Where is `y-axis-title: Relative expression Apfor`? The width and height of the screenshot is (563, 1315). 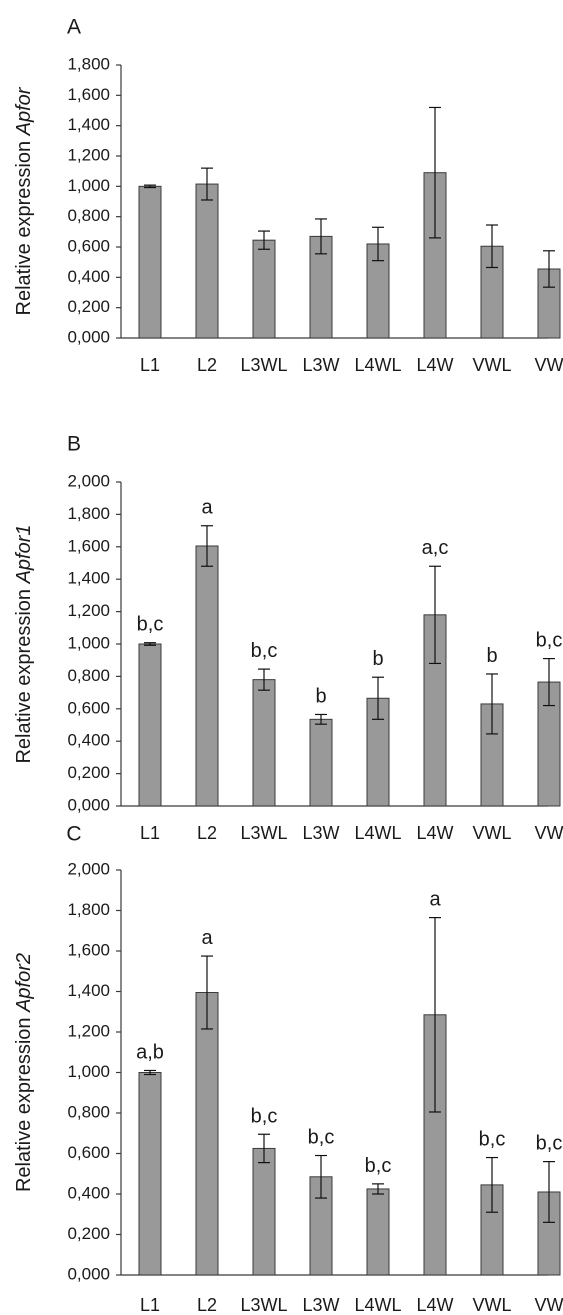
y-axis-title: Relative expression Apfor is located at coordinates (24, 200).